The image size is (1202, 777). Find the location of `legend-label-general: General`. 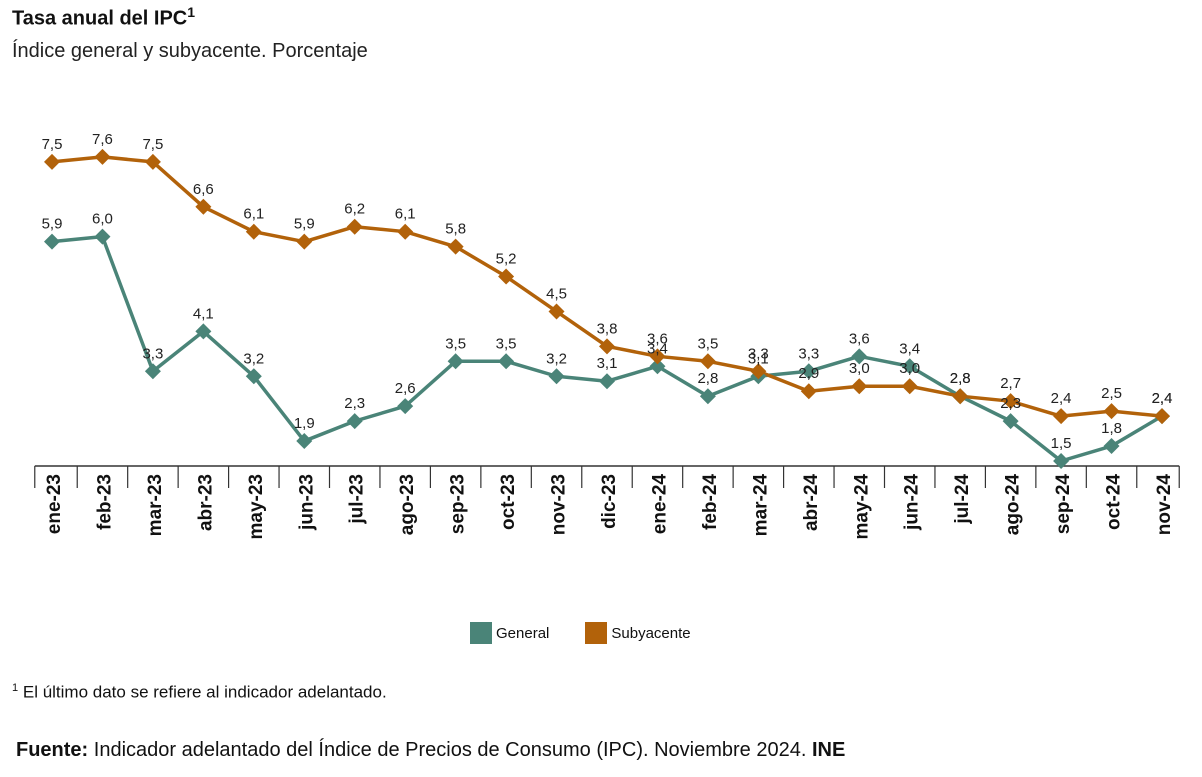

legend-label-general: General is located at coordinates (523, 633).